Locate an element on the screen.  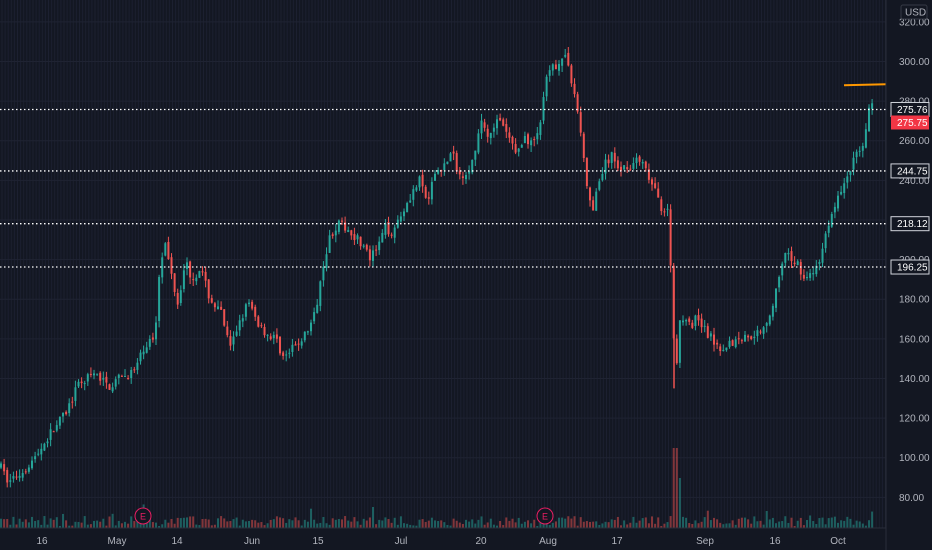
earnings-marker: E is located at coordinates (143, 516).